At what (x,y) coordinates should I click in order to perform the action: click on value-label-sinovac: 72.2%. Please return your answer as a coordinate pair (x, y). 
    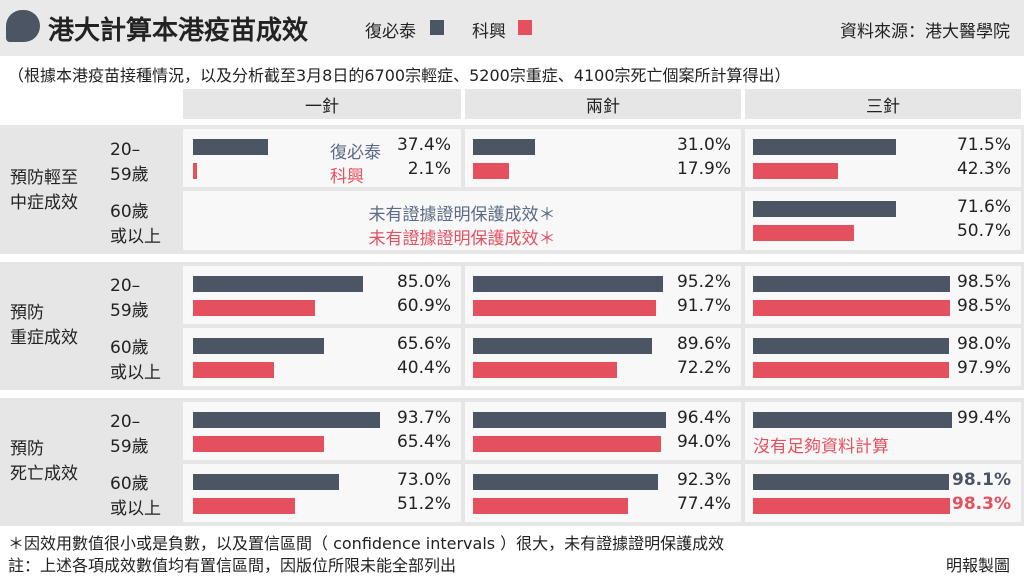
    Looking at the image, I should click on (703, 368).